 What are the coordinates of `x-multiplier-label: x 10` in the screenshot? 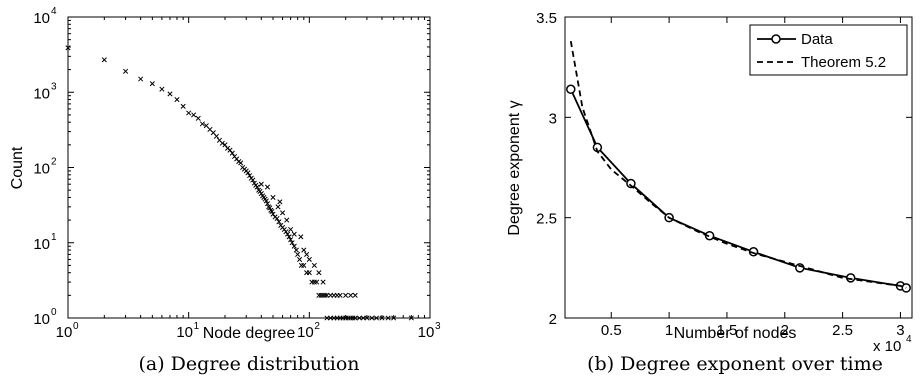 It's located at (887, 346).